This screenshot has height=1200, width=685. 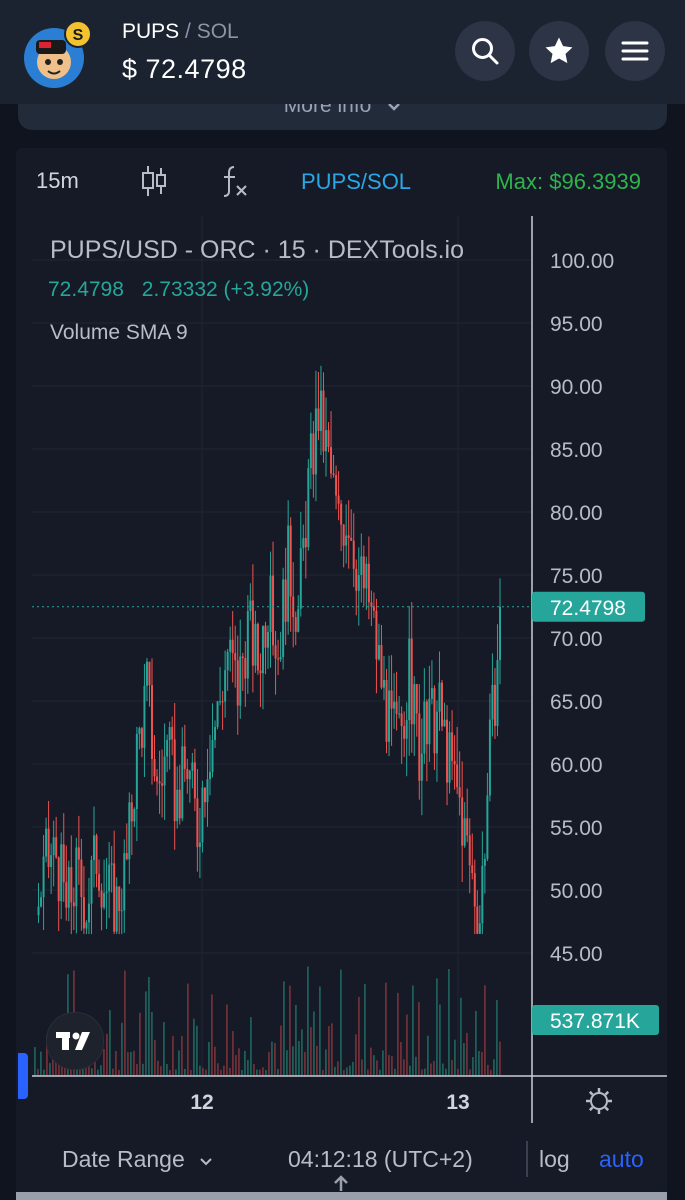 I want to click on side-panel-toggle, so click(x=23, y=1076).